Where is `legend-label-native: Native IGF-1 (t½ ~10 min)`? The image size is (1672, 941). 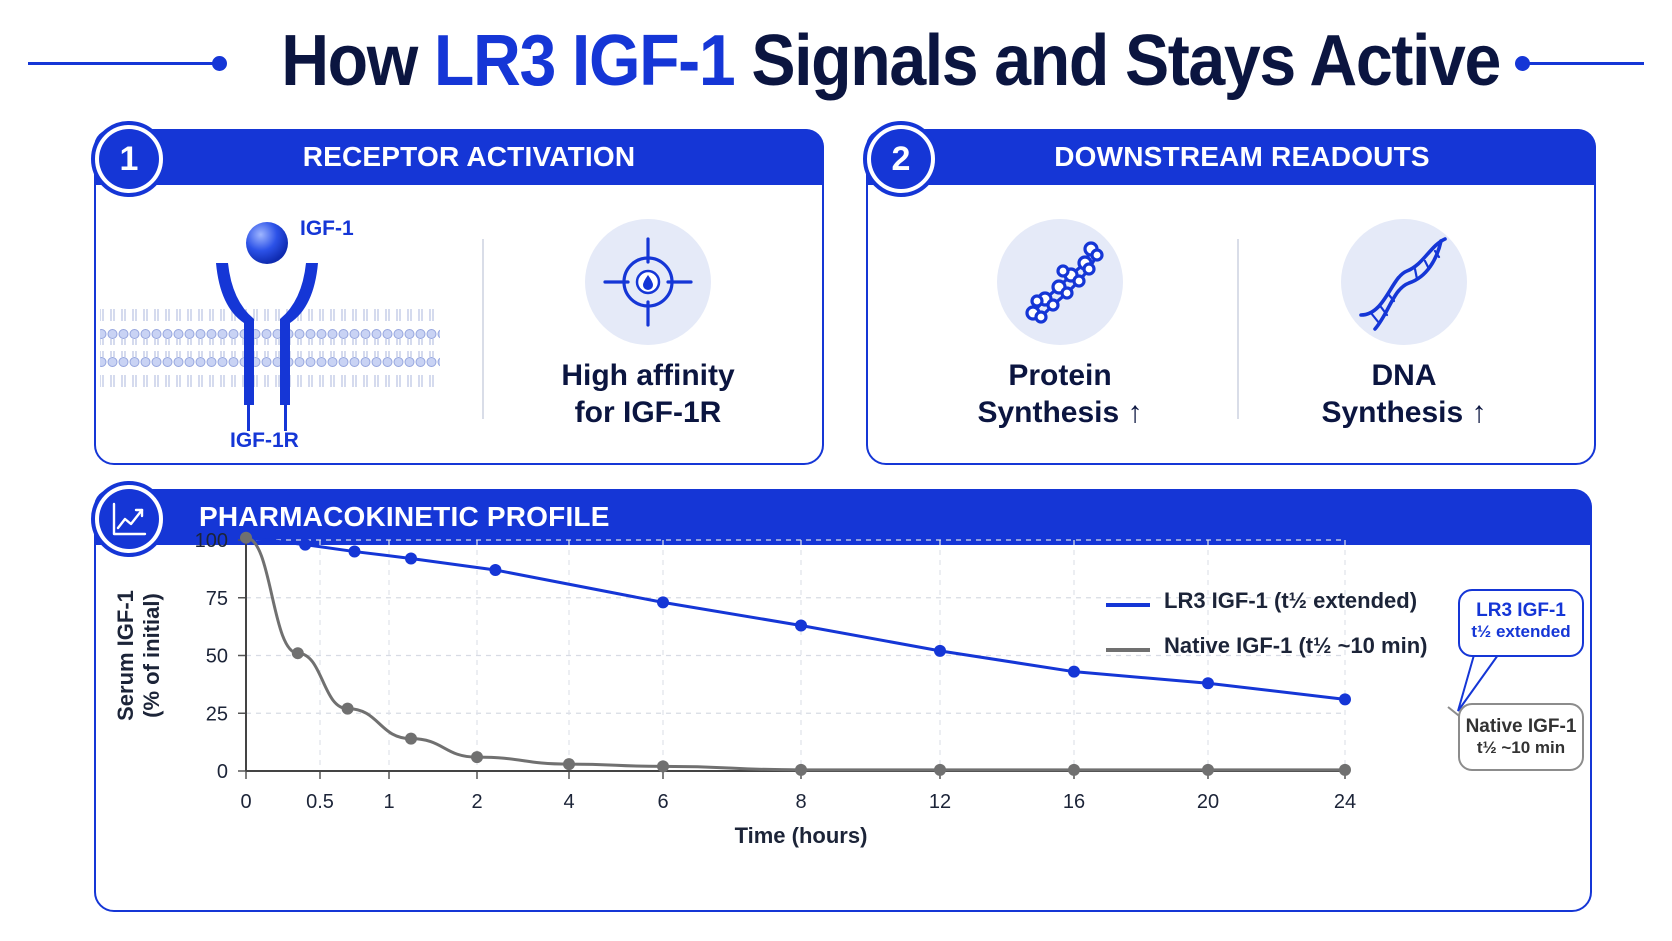 legend-label-native: Native IGF-1 (t½ ~10 min) is located at coordinates (1296, 645).